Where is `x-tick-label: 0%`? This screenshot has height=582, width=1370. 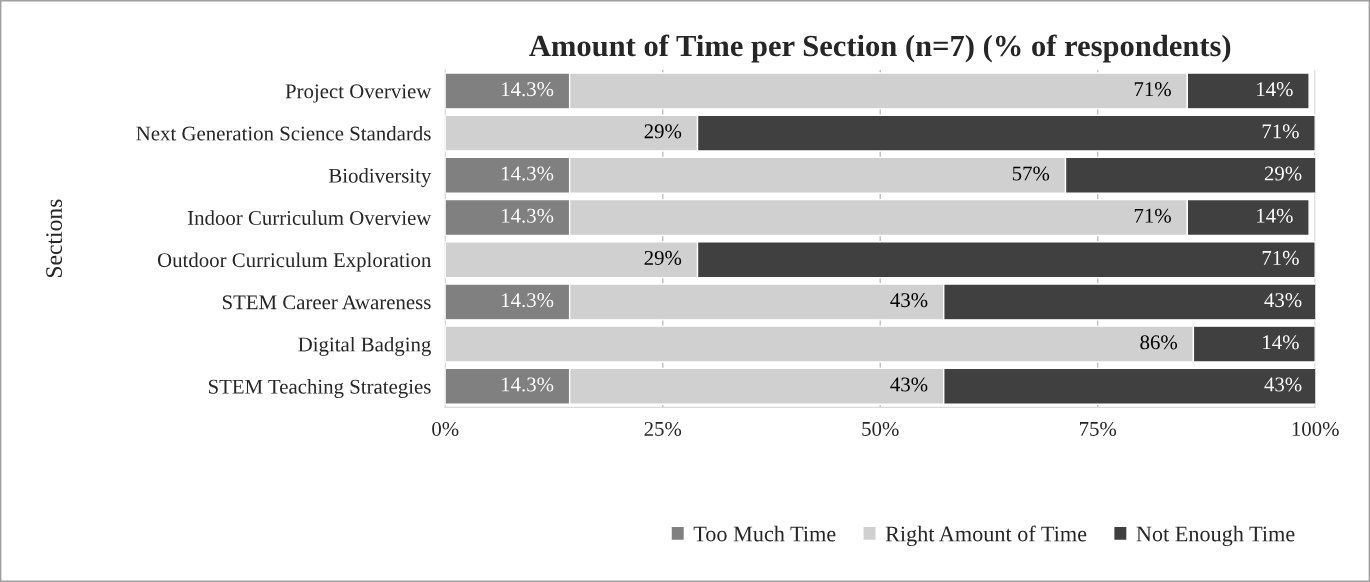
x-tick-label: 0% is located at coordinates (445, 429).